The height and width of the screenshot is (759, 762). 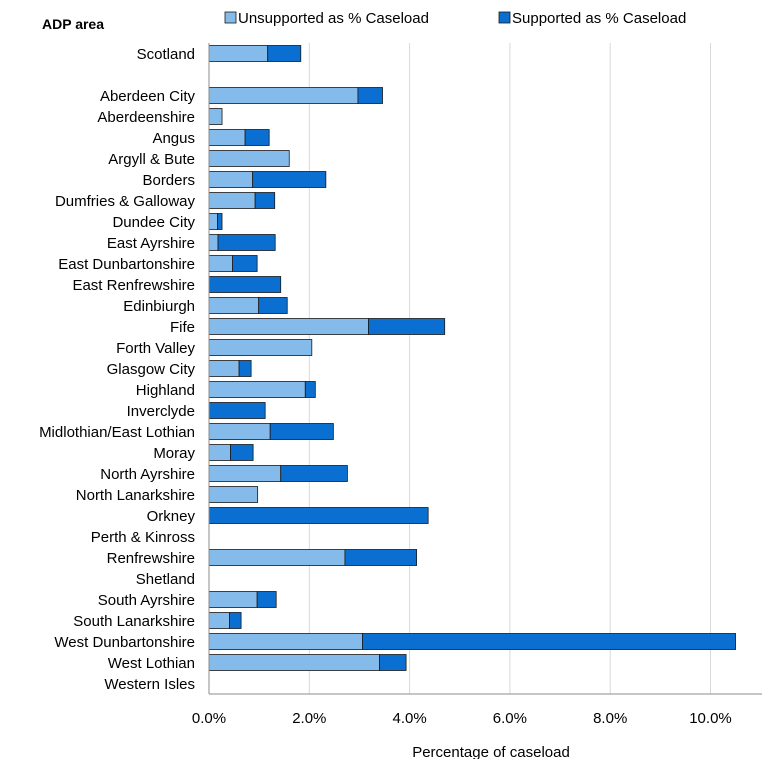 What do you see at coordinates (166, 54) in the screenshot?
I see `category-label: Scotland` at bounding box center [166, 54].